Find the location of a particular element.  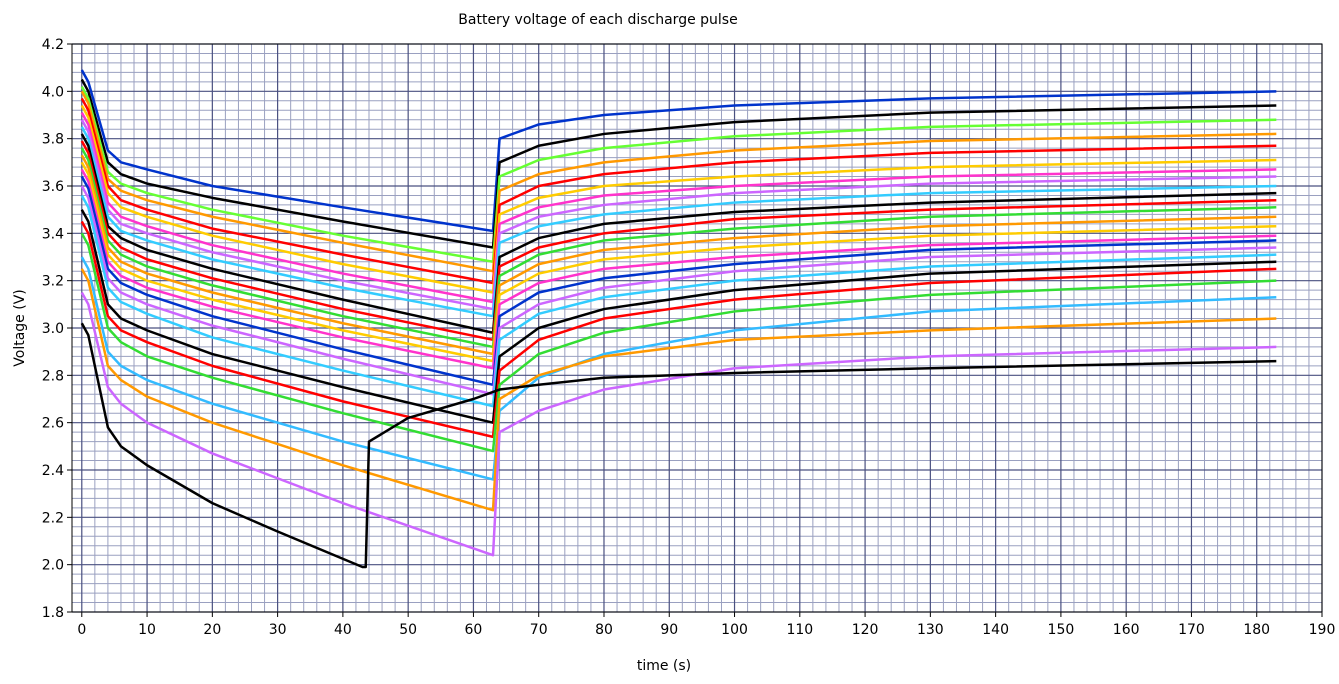

x-tick-label: 10 is located at coordinates (147, 630).